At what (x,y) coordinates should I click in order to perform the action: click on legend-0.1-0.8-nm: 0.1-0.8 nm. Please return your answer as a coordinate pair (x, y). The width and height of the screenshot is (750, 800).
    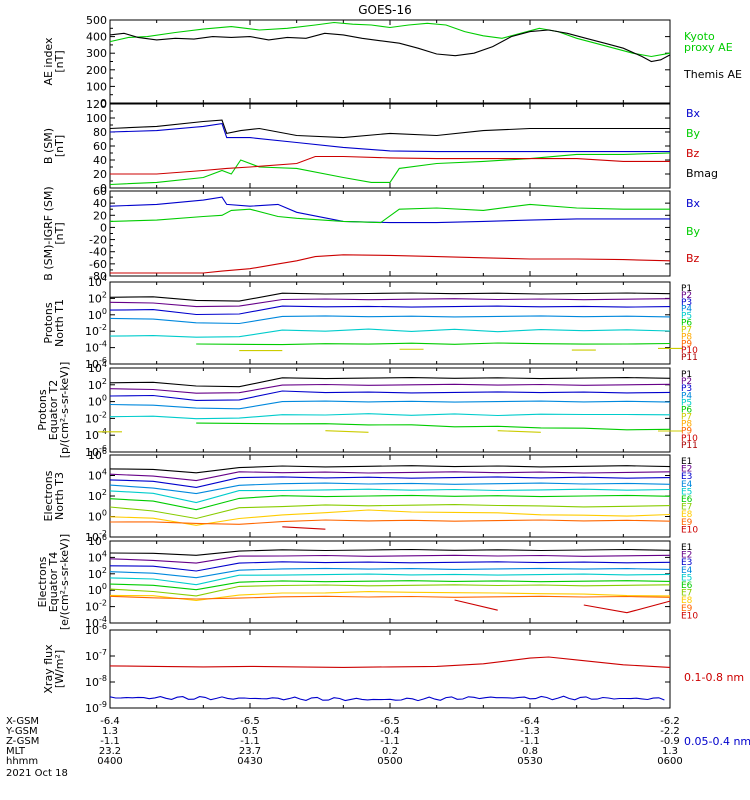
    Looking at the image, I should click on (714, 677).